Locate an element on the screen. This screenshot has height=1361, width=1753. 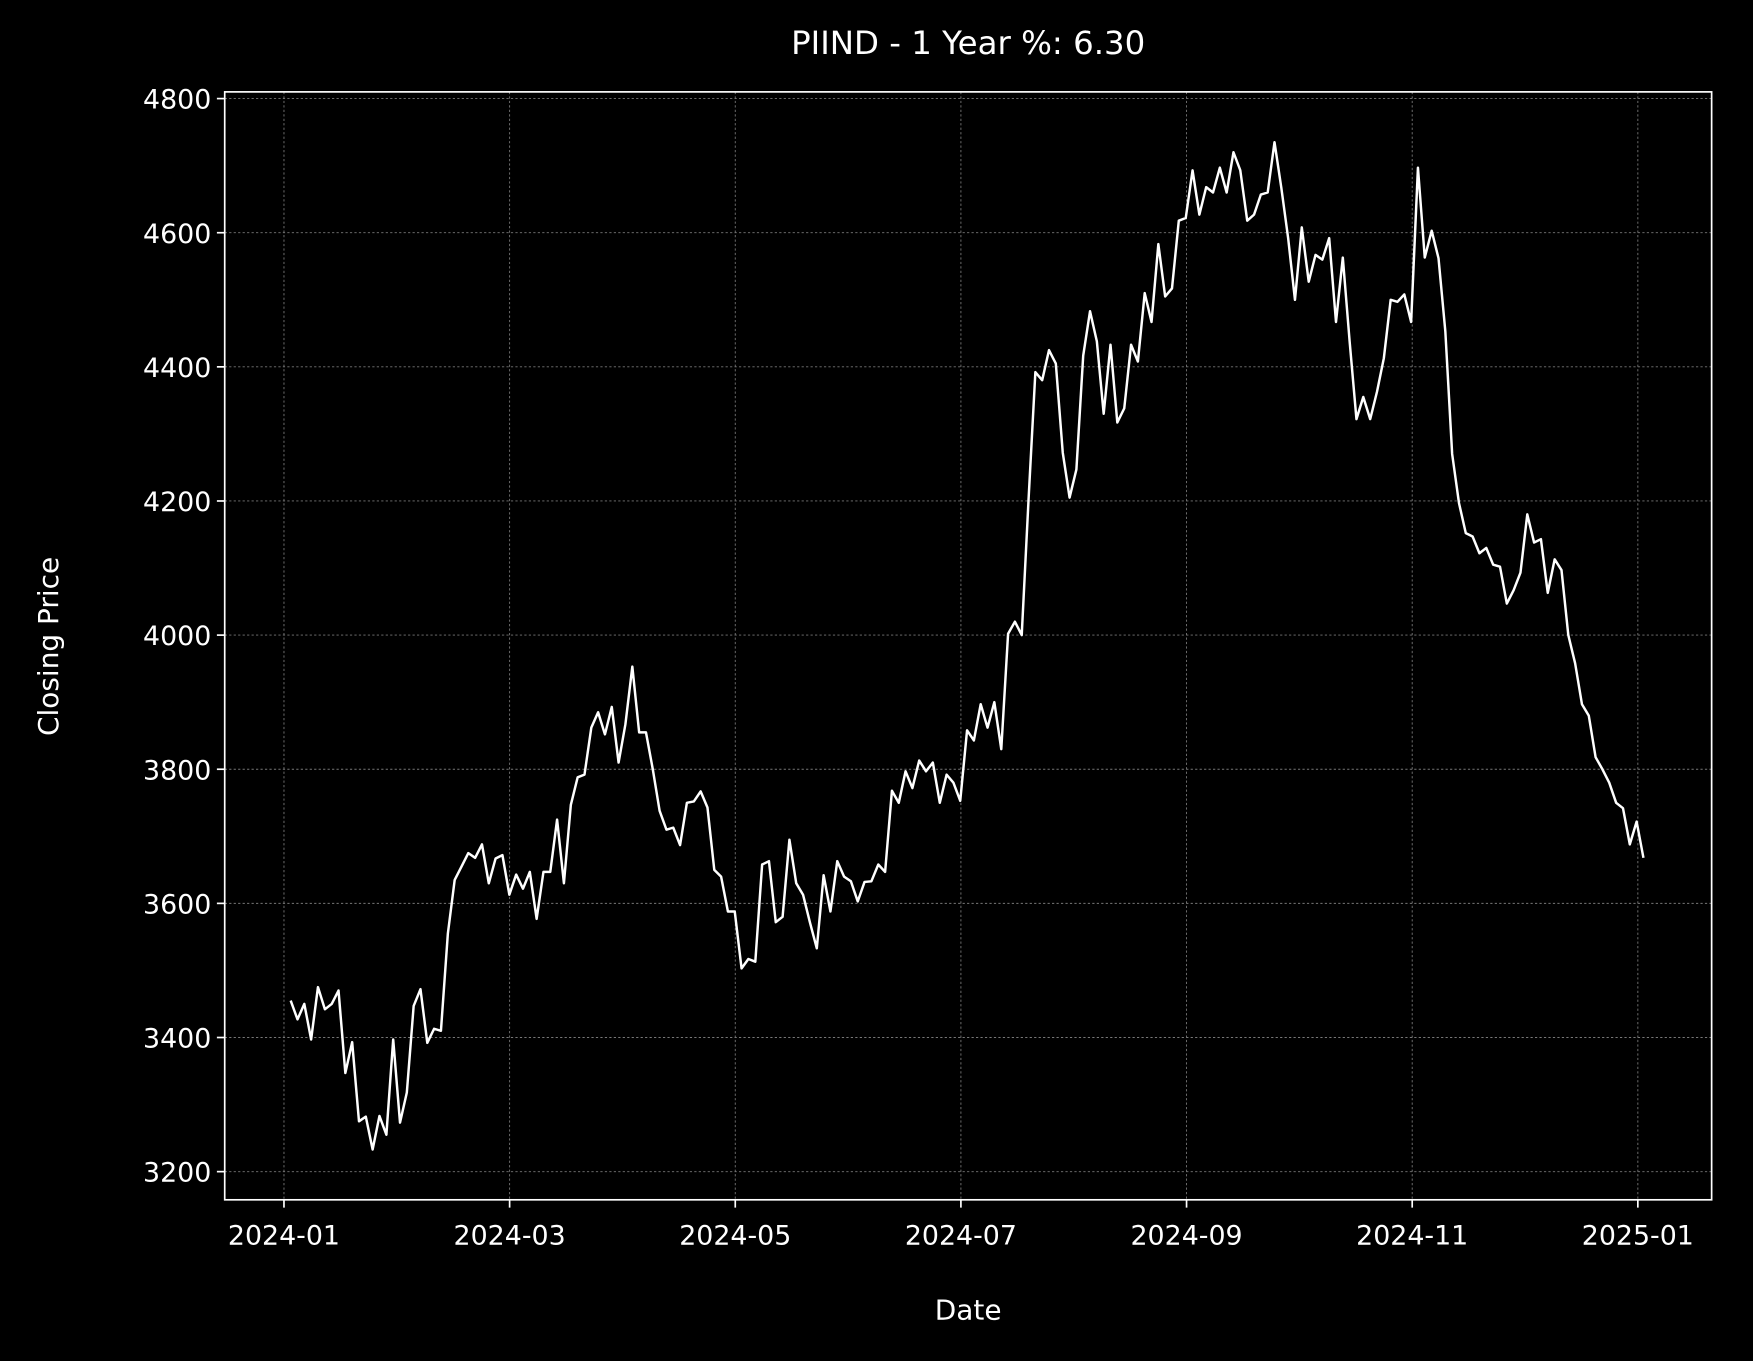
x-tick-label: 2024-01 is located at coordinates (284, 1236).